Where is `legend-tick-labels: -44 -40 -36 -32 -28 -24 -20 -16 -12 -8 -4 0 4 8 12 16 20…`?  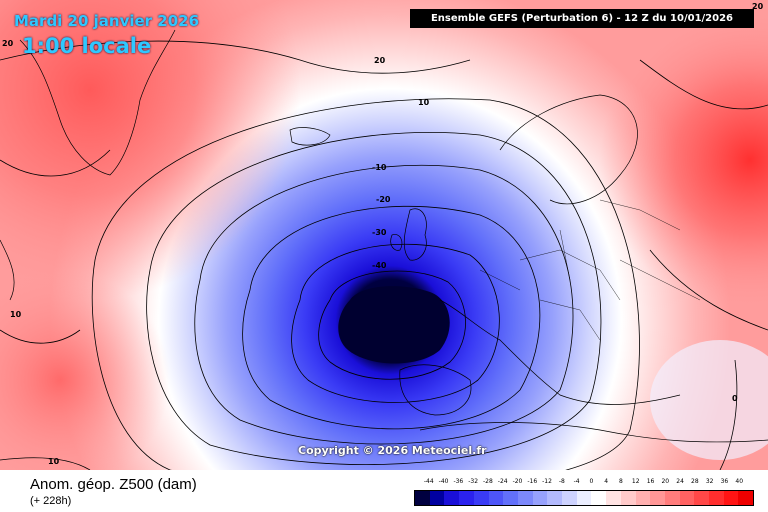 legend-tick-labels: -44 -40 -36 -32 -28 -24 -20 -16 -12 -8 -4 0 4 8 12 16 20… is located at coordinates (584, 483).